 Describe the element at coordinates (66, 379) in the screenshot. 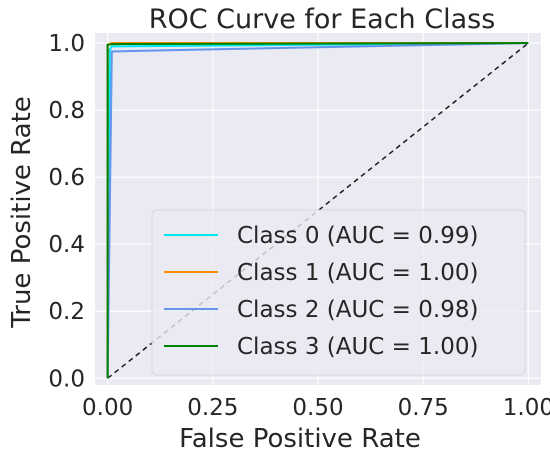

I see `y-tick-label: 0.0` at that location.